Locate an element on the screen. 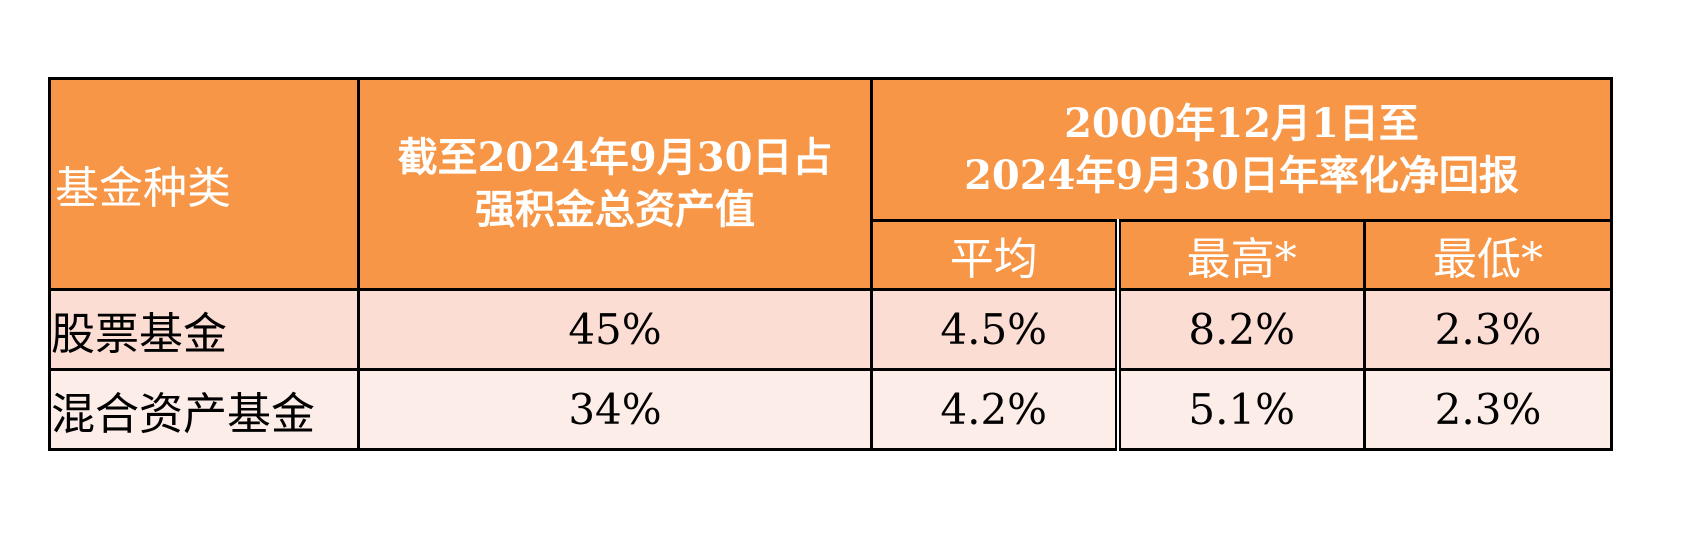  header-return-line1: 2000年12月1日至 is located at coordinates (1241, 123).